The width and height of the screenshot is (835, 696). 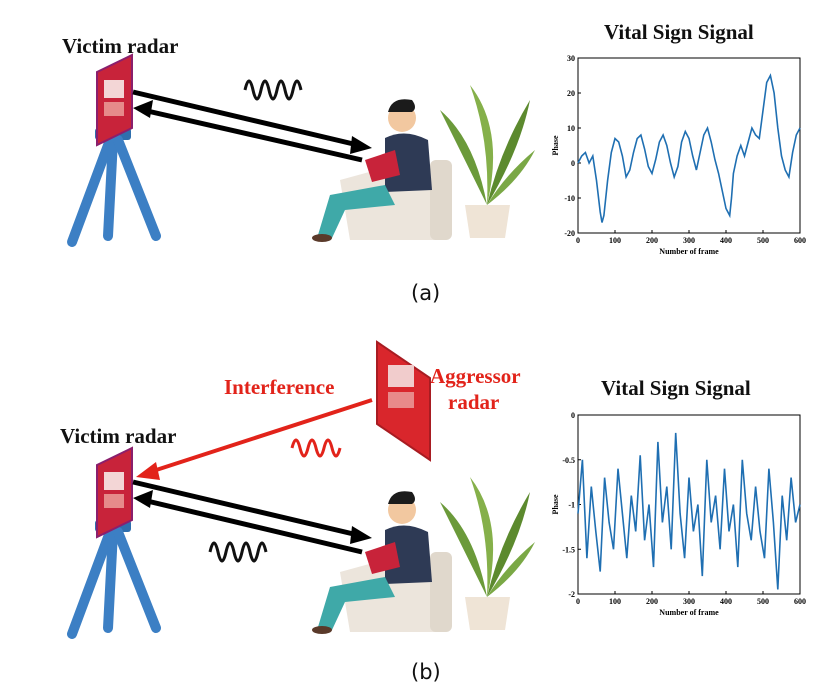 I want to click on chart-b-y-tick-label: -1.5, so click(x=568, y=549).